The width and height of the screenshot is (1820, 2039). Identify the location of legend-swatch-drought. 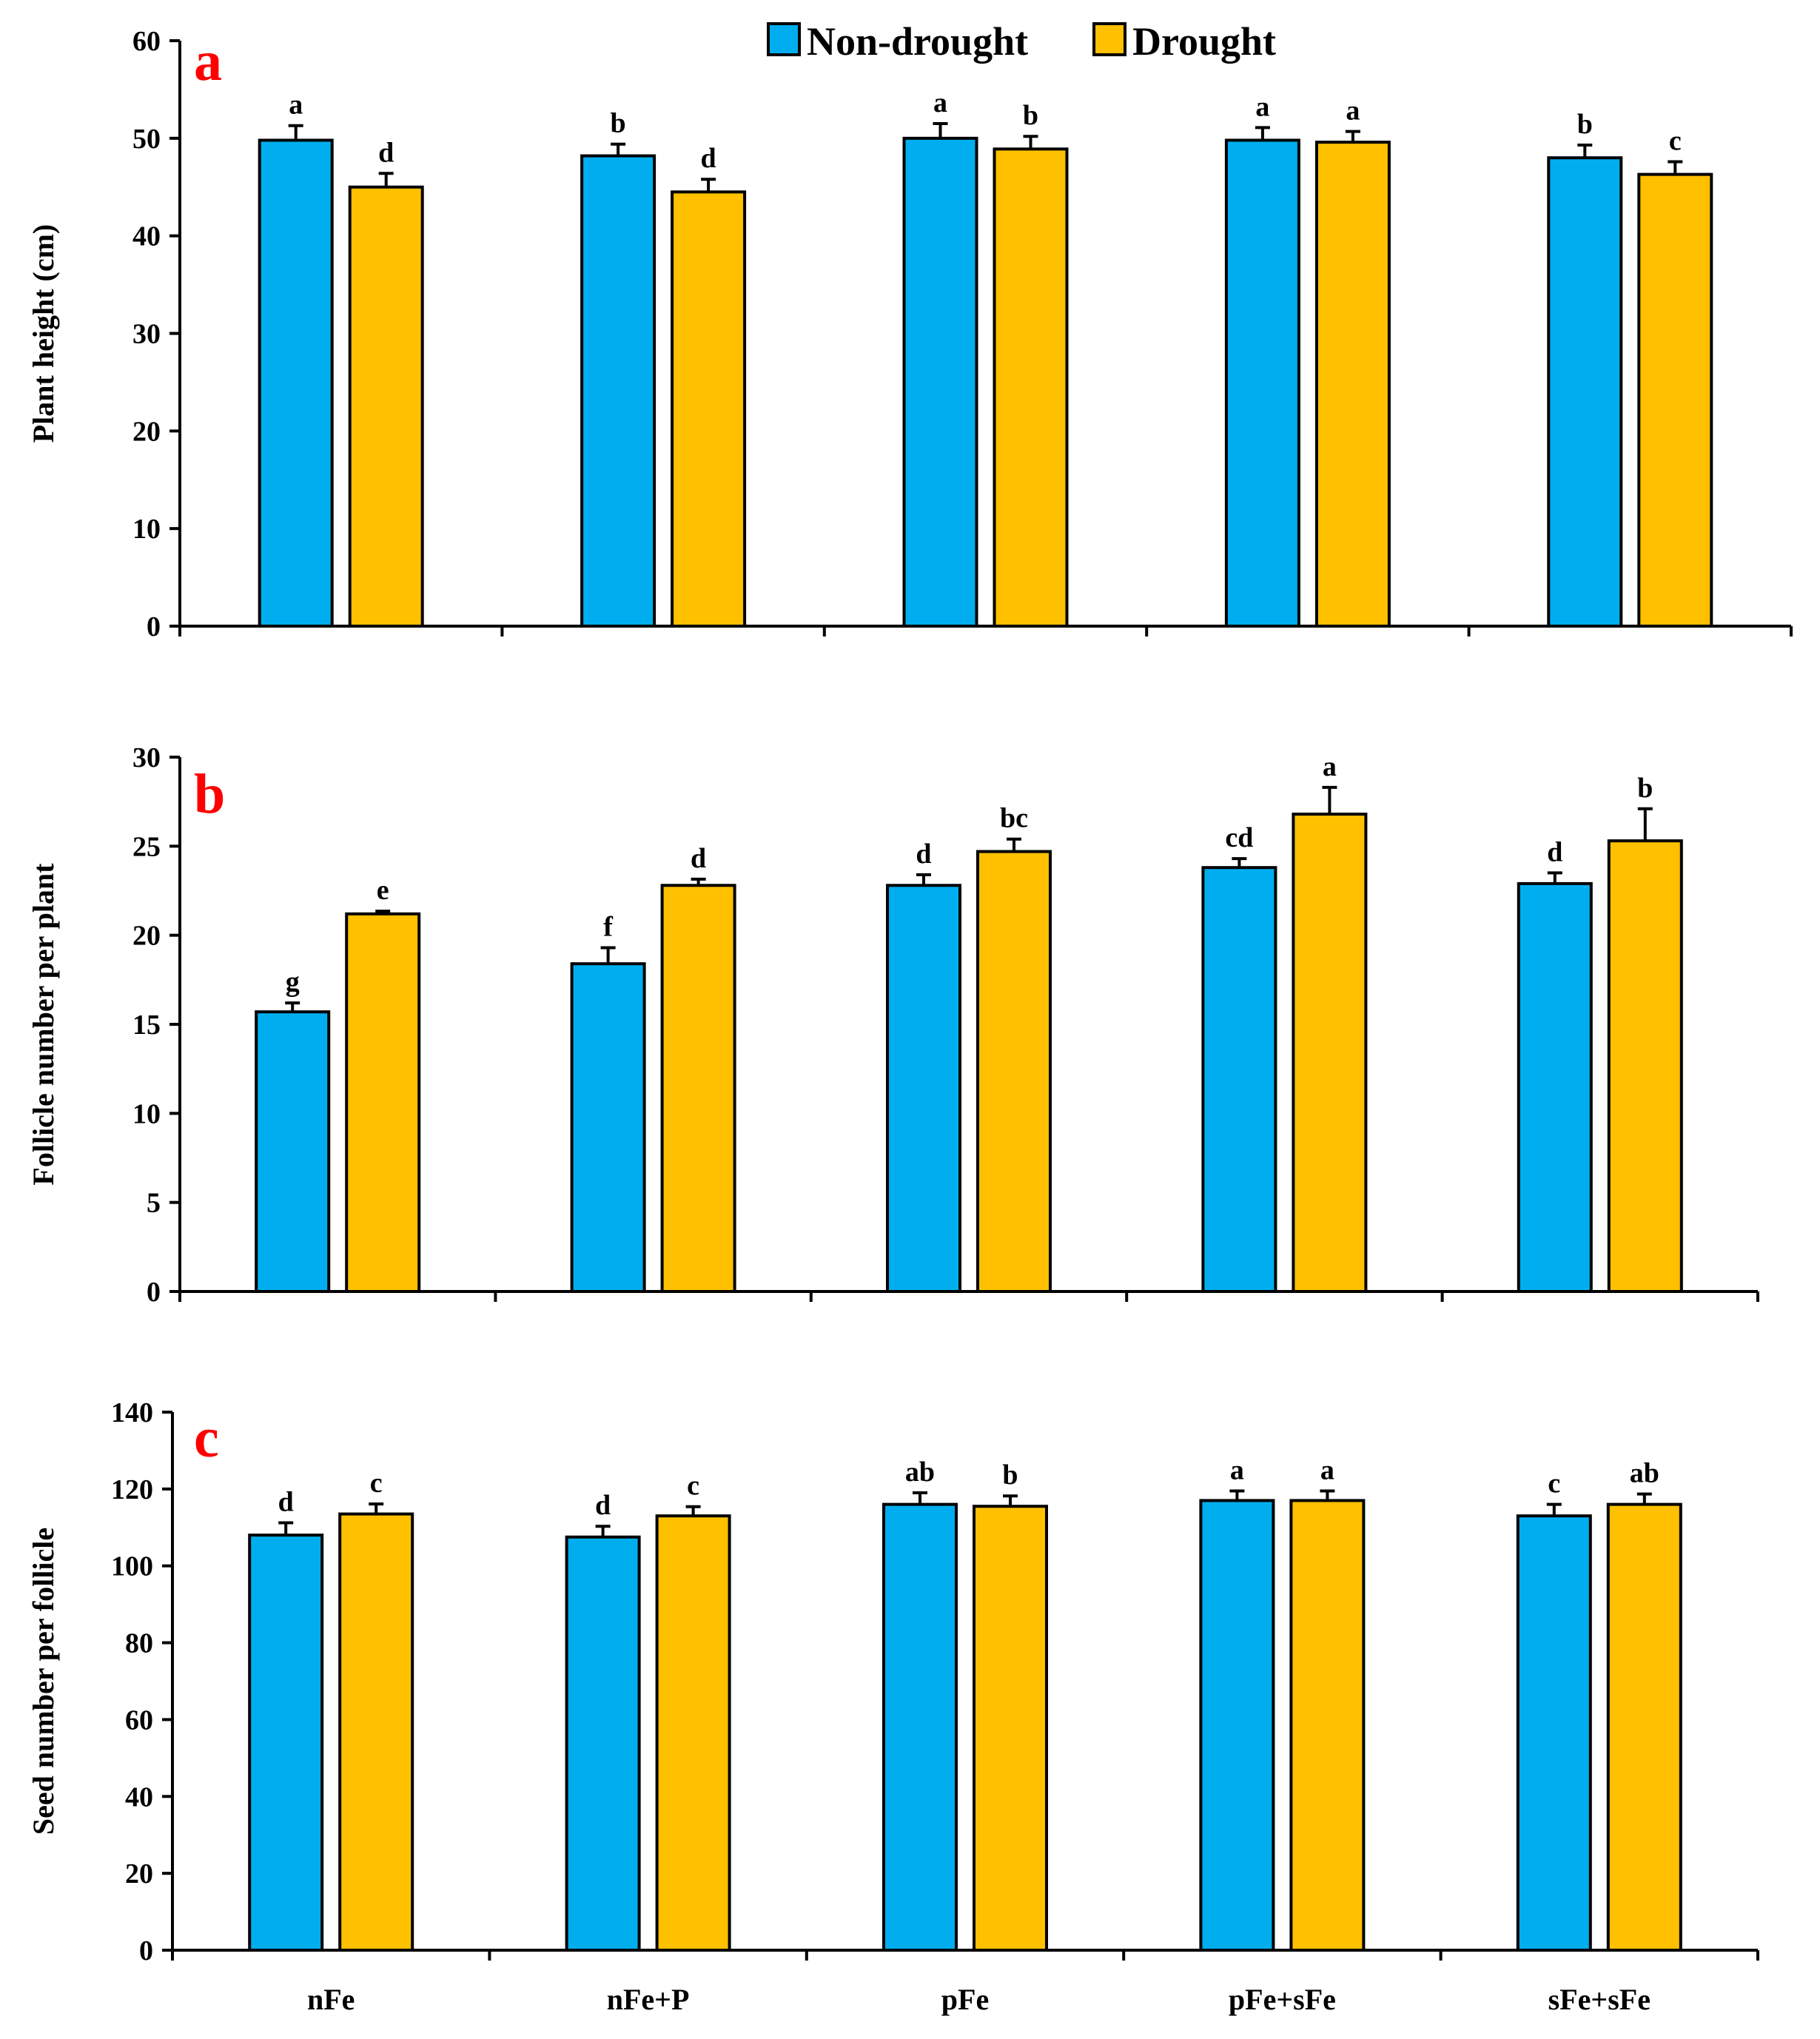
(1109, 39).